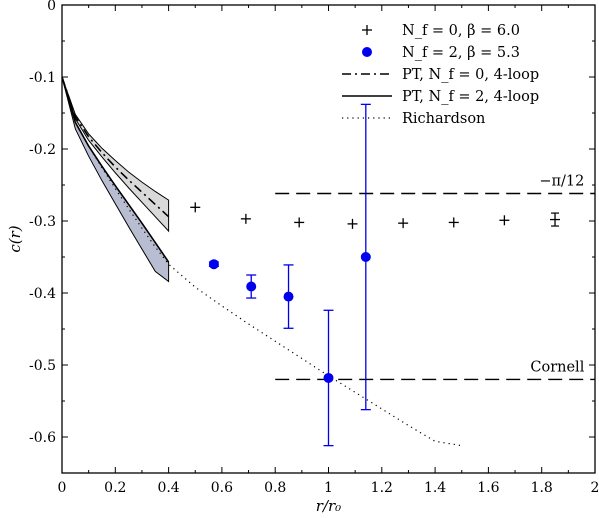 This screenshot has width=599, height=518. Describe the element at coordinates (542, 488) in the screenshot. I see `x-tick-label-9: 1.8` at that location.